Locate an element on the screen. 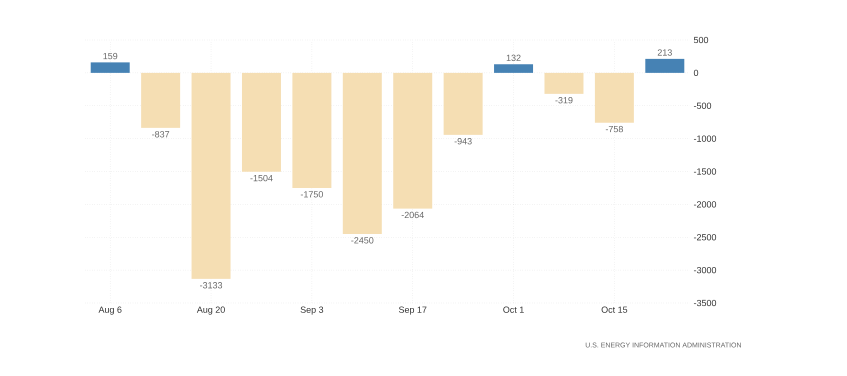 This screenshot has width=847, height=376. data-label: 213 is located at coordinates (665, 52).